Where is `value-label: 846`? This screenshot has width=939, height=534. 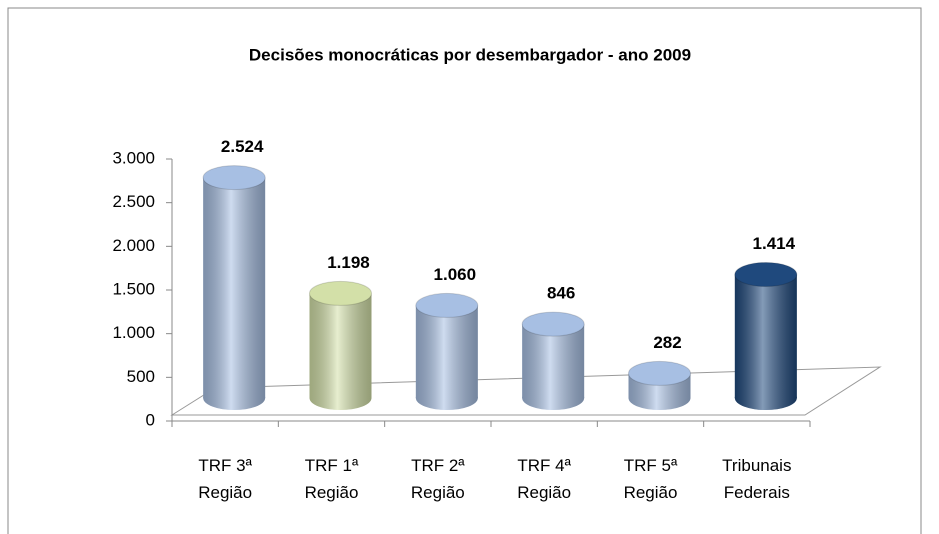 value-label: 846 is located at coordinates (561, 293).